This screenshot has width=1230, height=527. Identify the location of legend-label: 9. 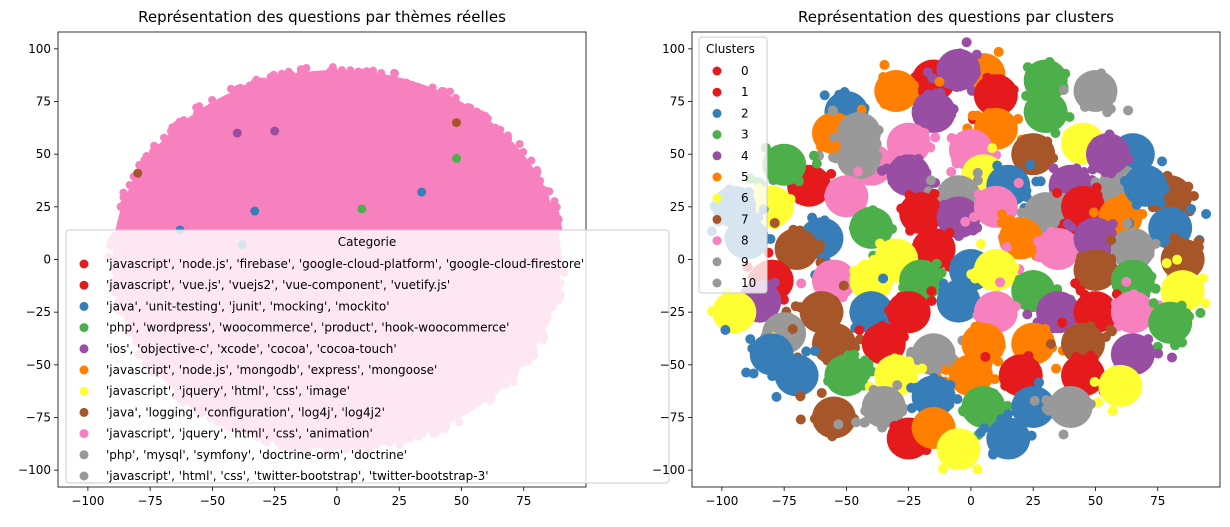
(745, 262).